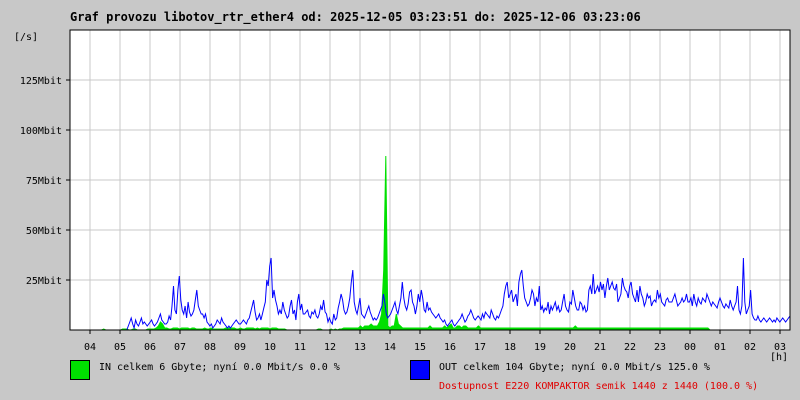 The height and width of the screenshot is (400, 800). What do you see at coordinates (219, 367) in the screenshot?
I see `in-legend-label: IN celkem 6 Gbyte; nyní 0.0 Mbit/s 0.0 %` at bounding box center [219, 367].